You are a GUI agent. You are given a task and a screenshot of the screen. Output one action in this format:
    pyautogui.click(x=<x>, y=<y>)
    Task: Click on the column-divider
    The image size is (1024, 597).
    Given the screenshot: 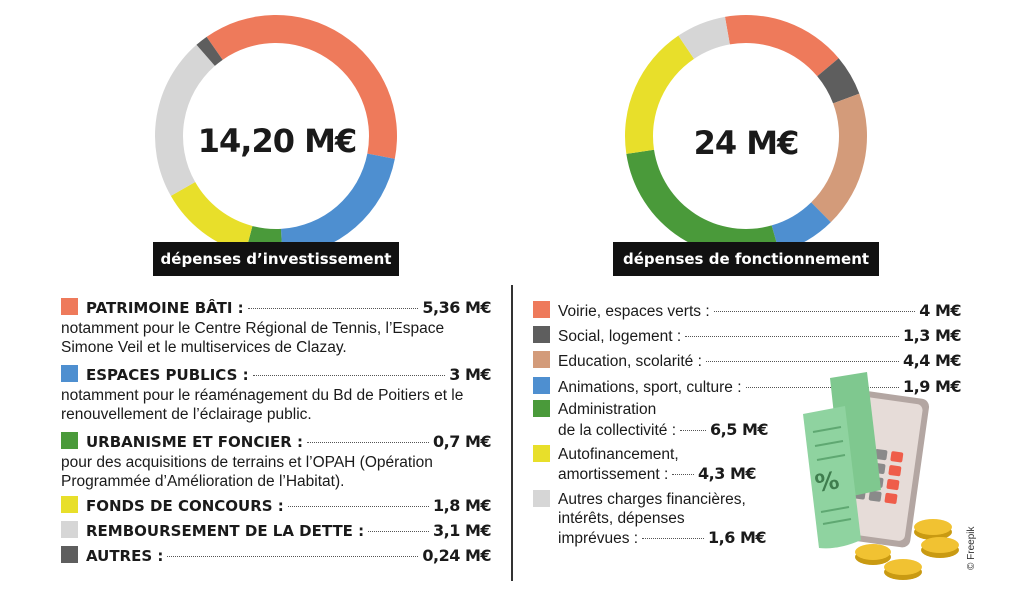 What is the action you would take?
    pyautogui.click(x=512, y=433)
    